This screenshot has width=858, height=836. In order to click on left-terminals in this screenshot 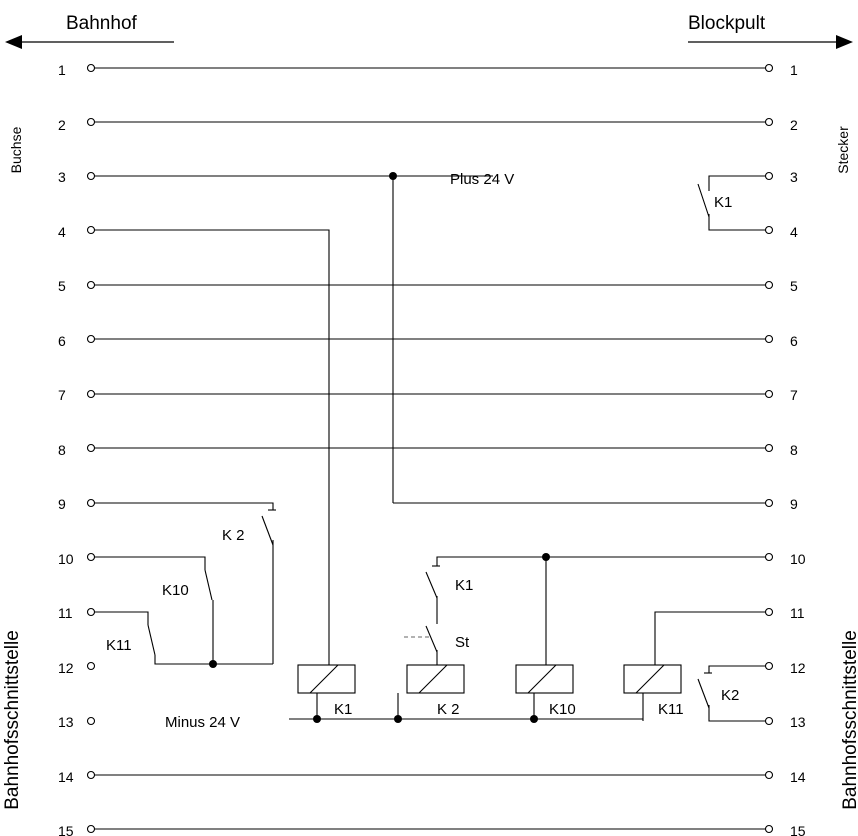, I will do `click(91, 448)`.